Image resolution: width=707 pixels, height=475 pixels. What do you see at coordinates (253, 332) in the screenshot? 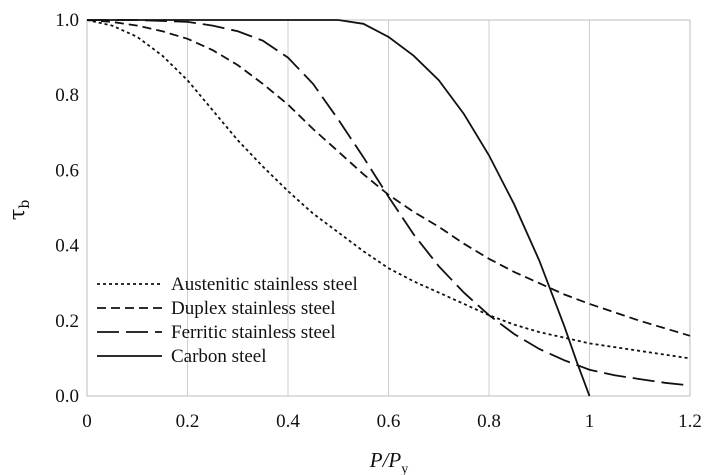
I see `legend-label: Ferritic stainless steel` at bounding box center [253, 332].